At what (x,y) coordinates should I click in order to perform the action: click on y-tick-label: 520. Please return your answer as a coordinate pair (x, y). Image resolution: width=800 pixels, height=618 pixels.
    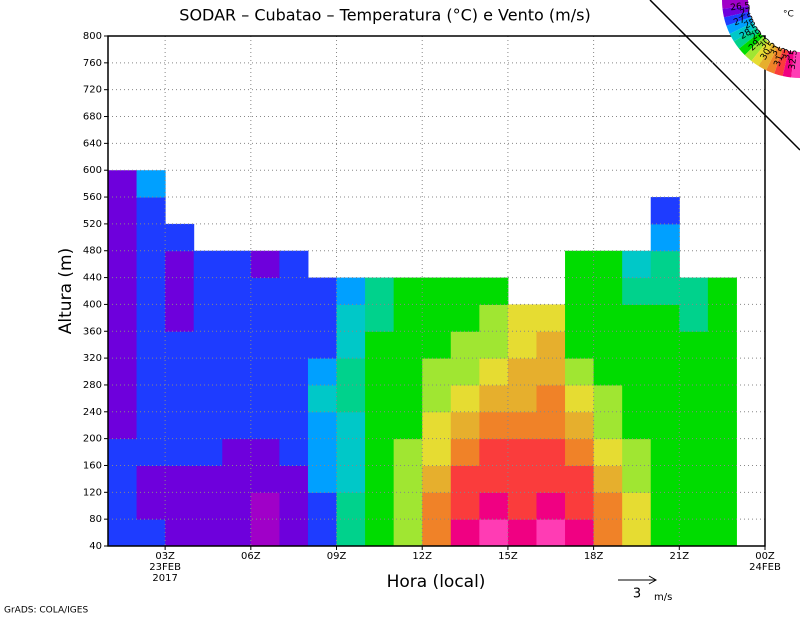
    Looking at the image, I should click on (92, 224).